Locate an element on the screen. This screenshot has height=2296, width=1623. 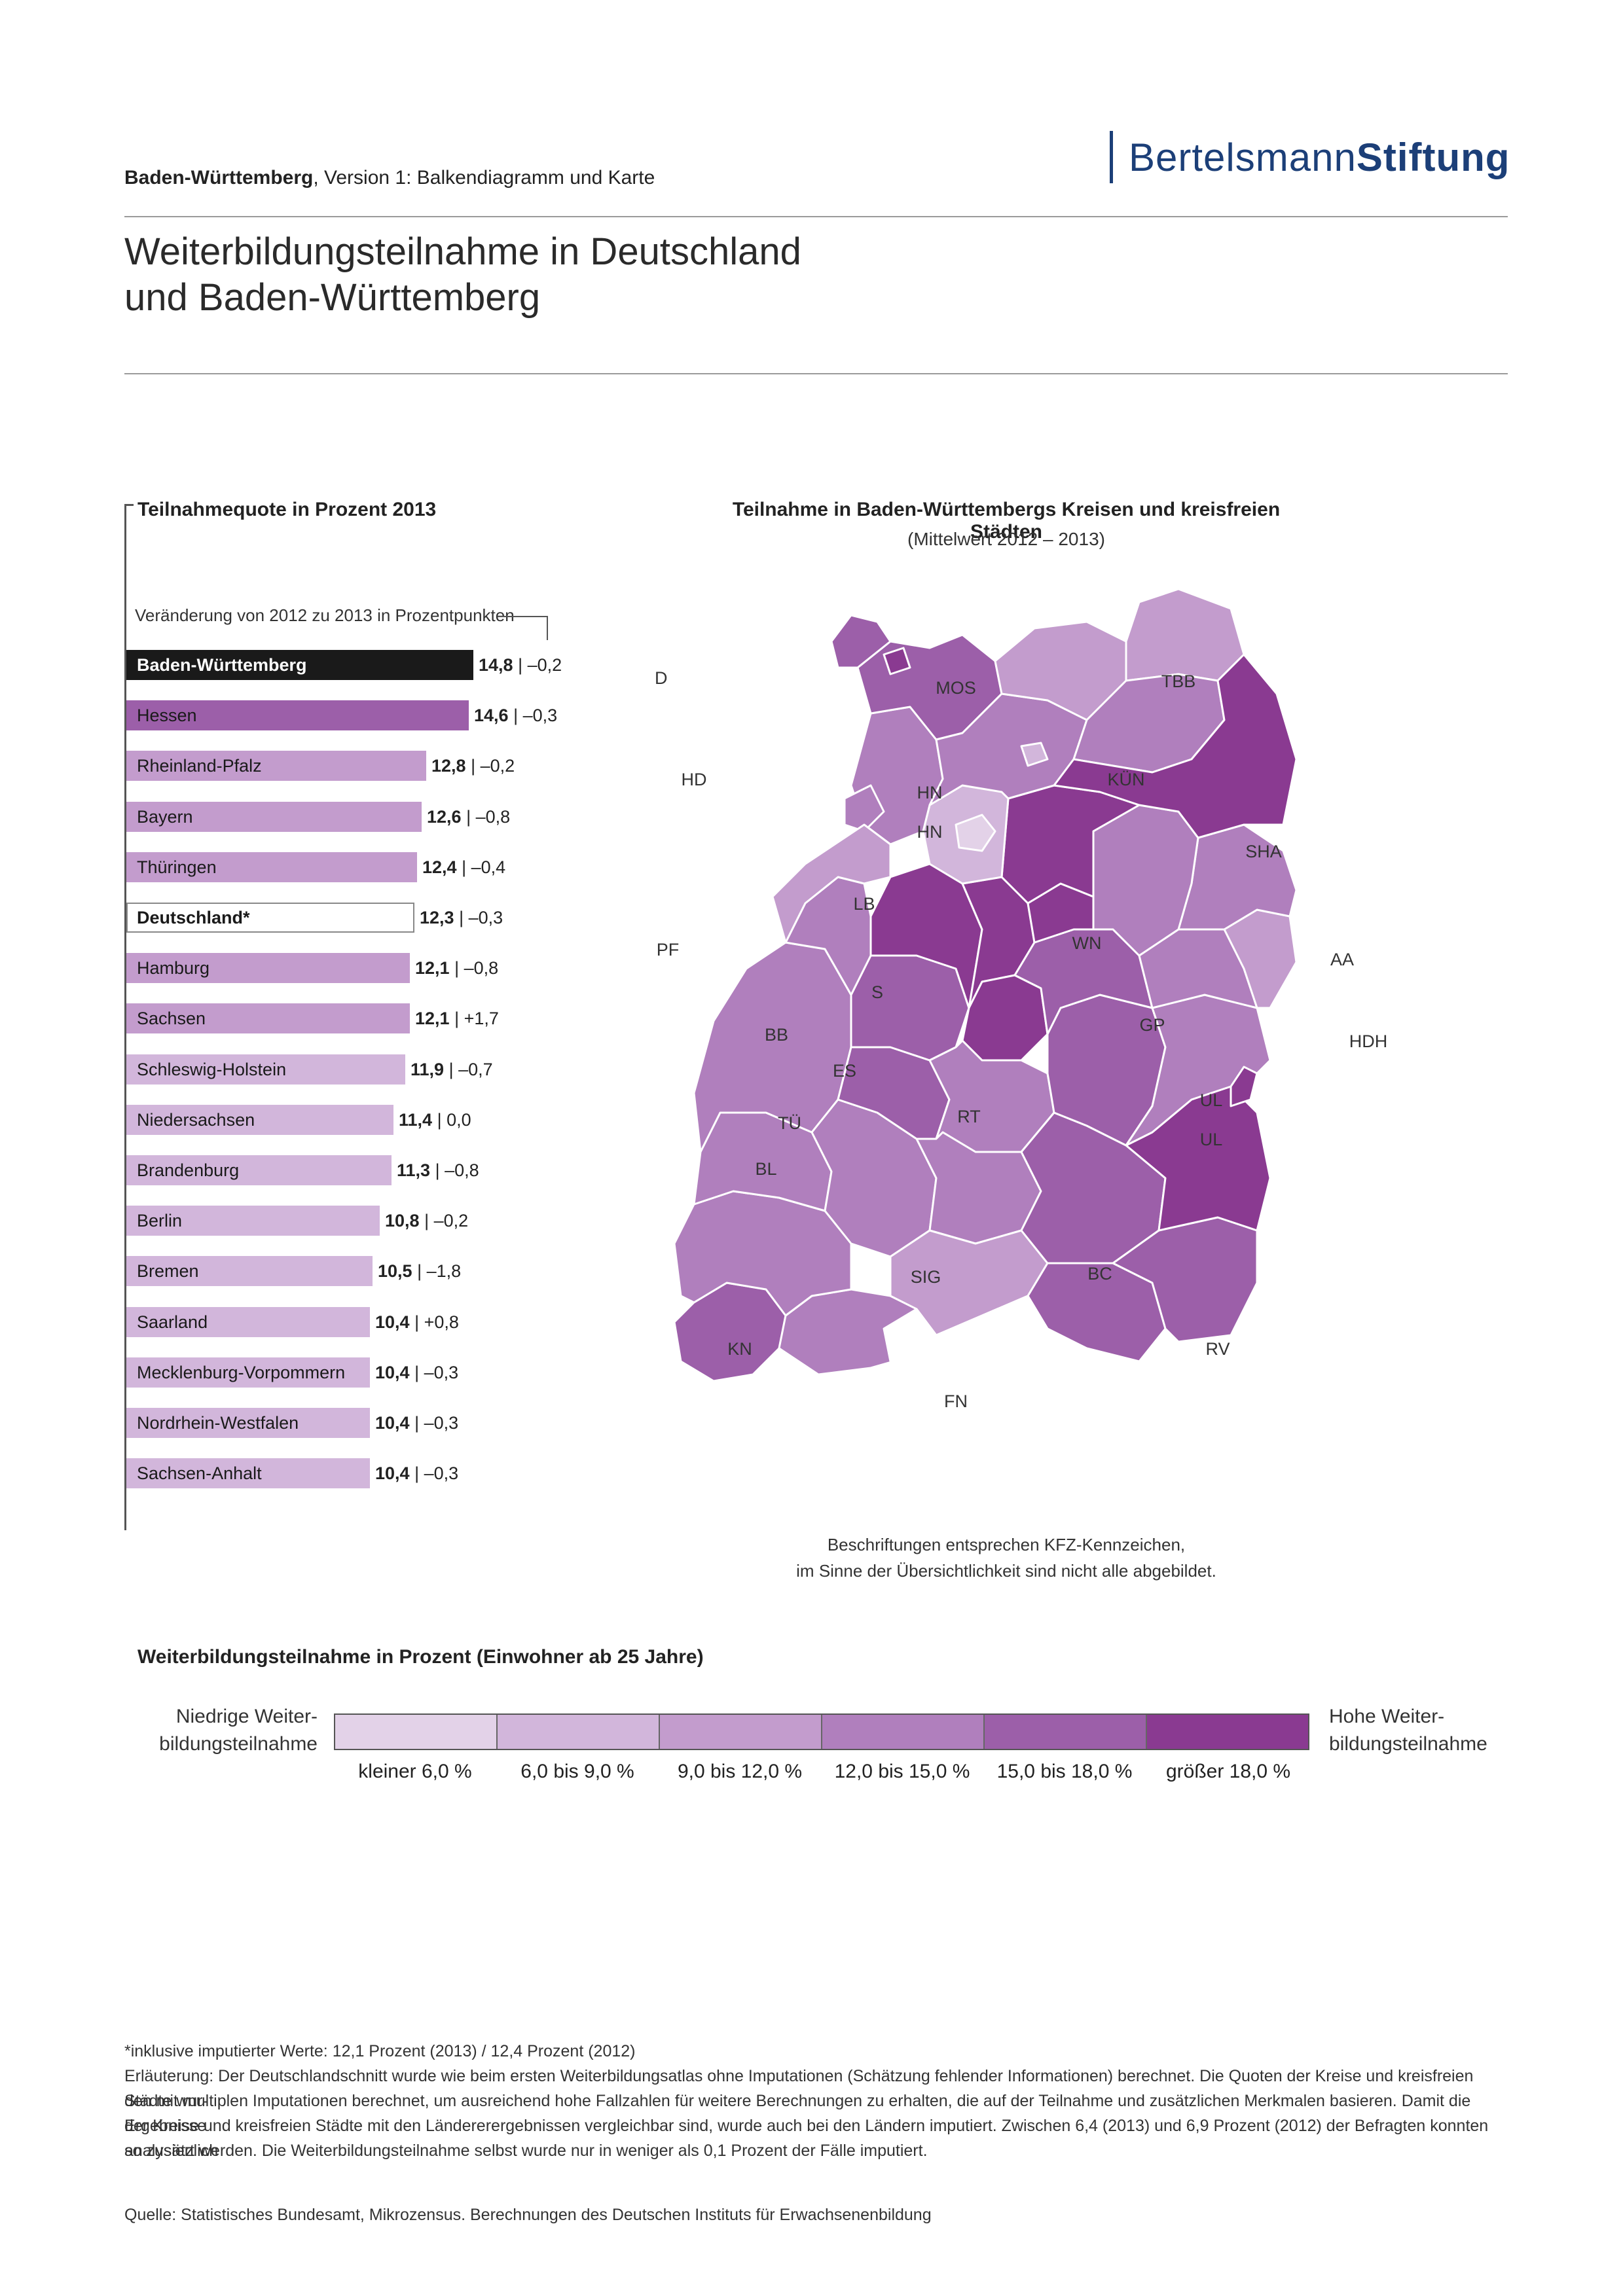
legend-color-scale is located at coordinates (821, 1731).